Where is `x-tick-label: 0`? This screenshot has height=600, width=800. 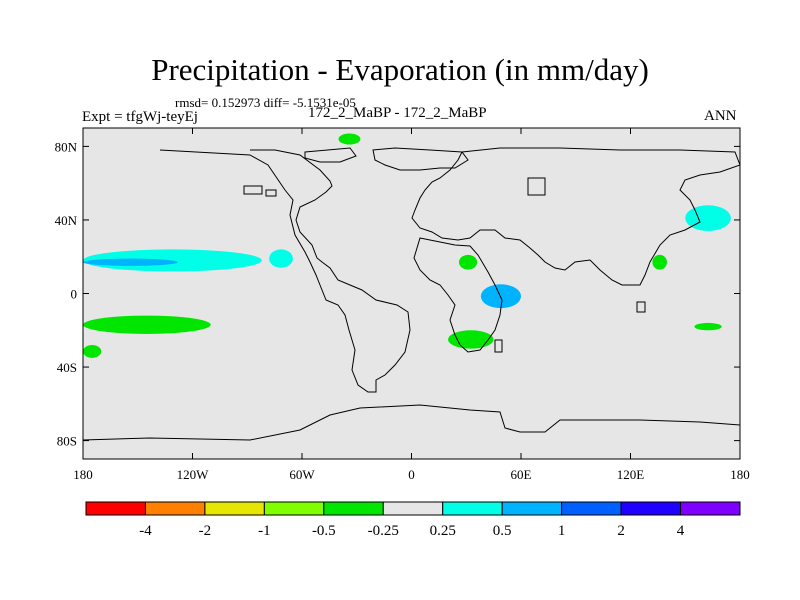 x-tick-label: 0 is located at coordinates (411, 474).